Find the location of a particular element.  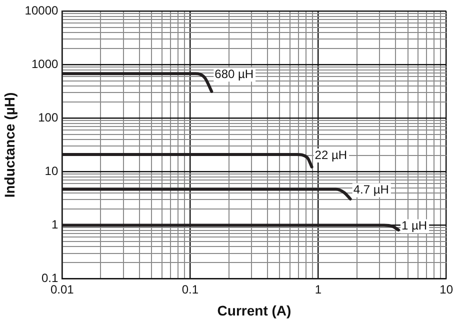

series-label: 4.7 µH is located at coordinates (371, 189).